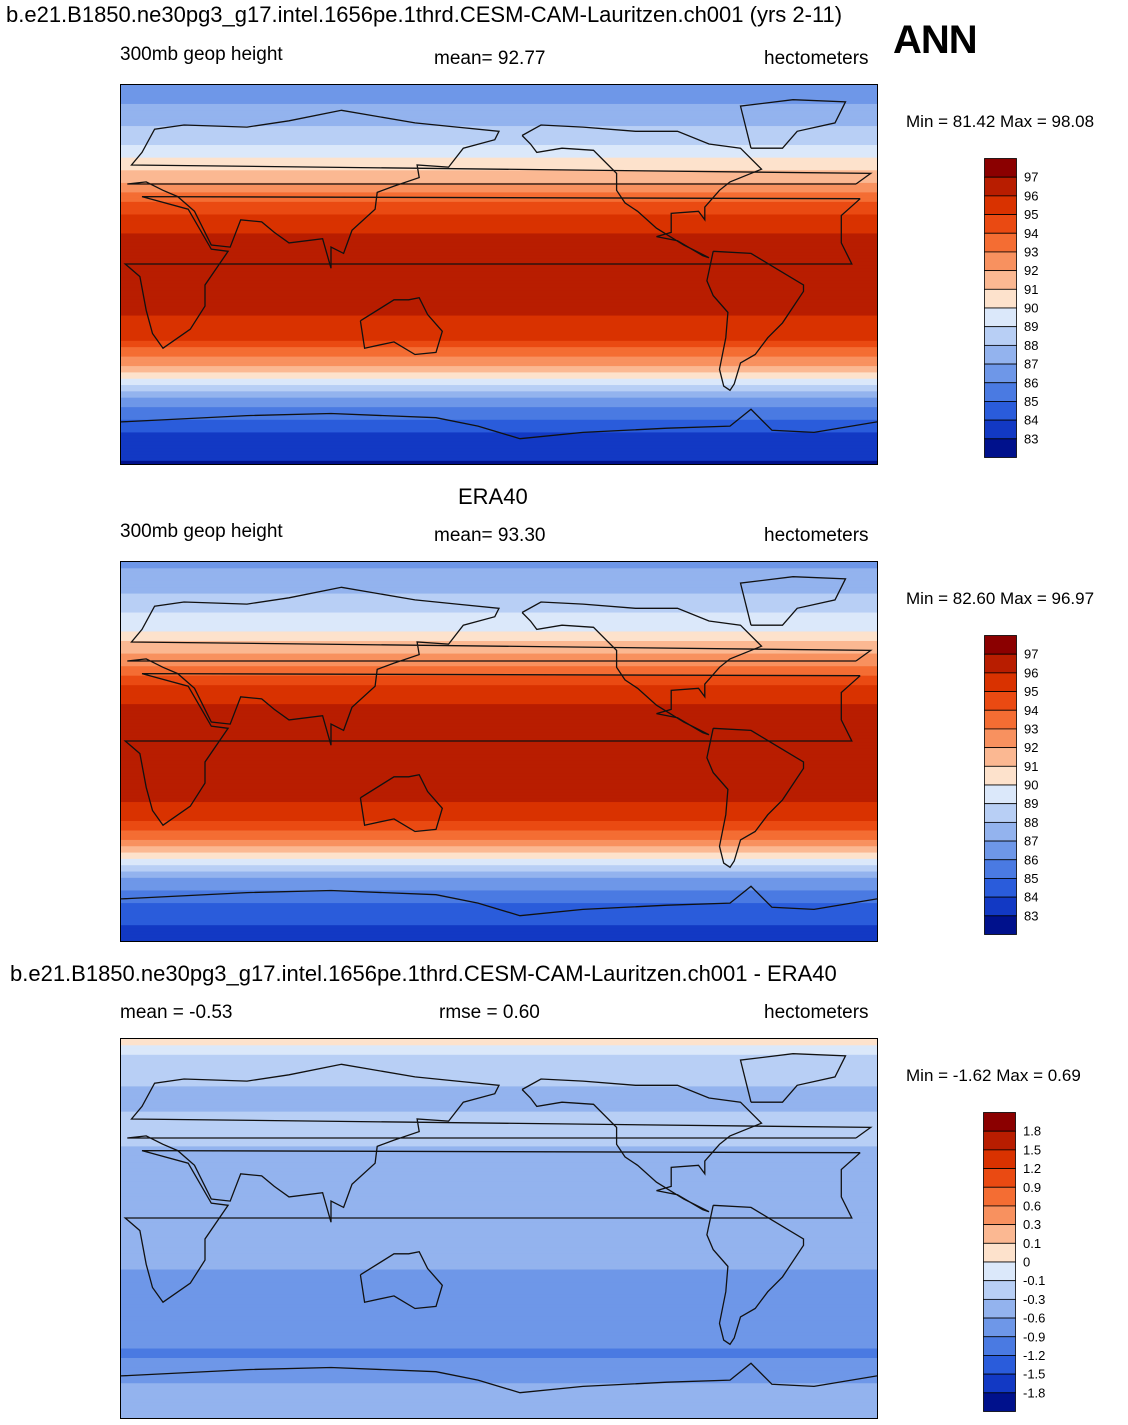  Describe the element at coordinates (1031, 897) in the screenshot. I see `colorbar-tick-label: 84` at that location.